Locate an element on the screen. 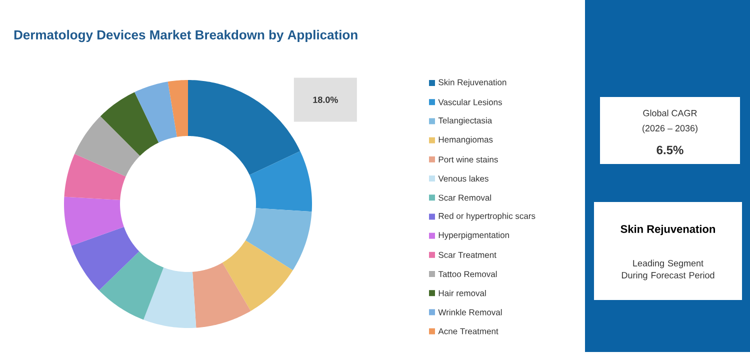  text: (2026 – 2036) is located at coordinates (670, 129).